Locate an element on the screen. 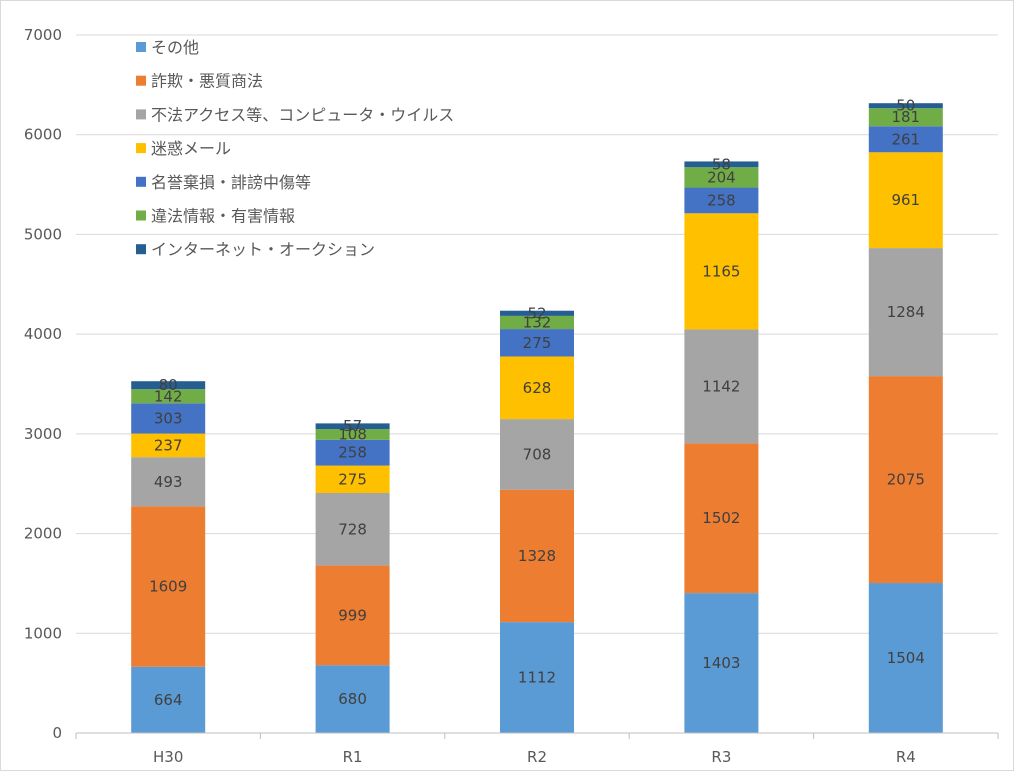  data-label: 57 is located at coordinates (352, 426).